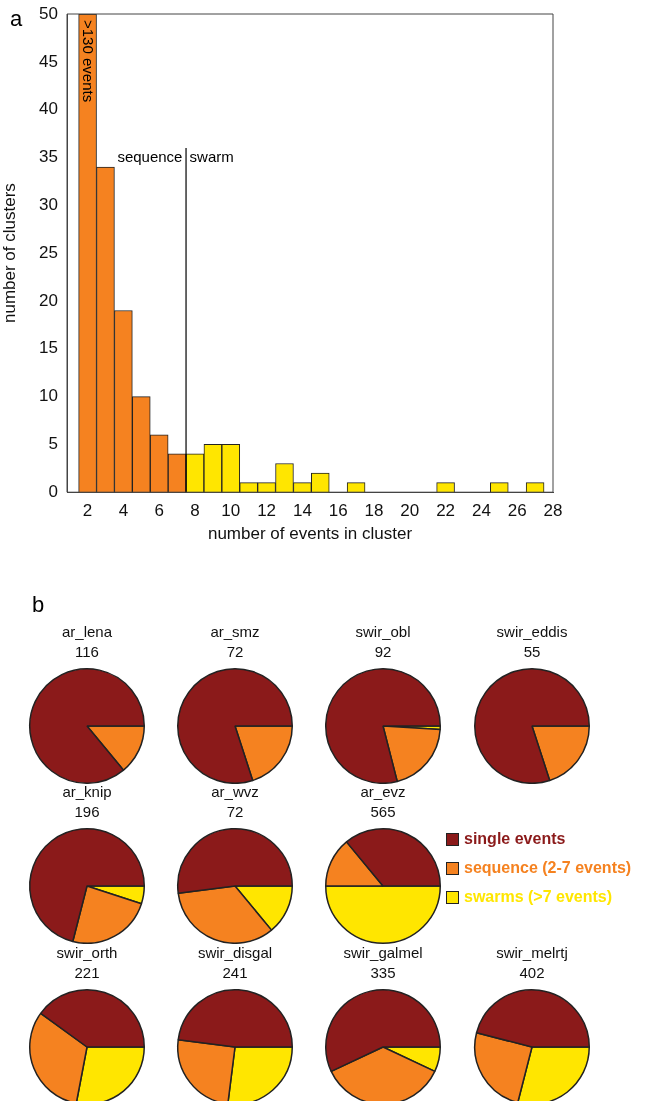 This screenshot has height=1101, width=648. Describe the element at coordinates (383, 812) in the screenshot. I see `chart-subtitle: 565` at that location.